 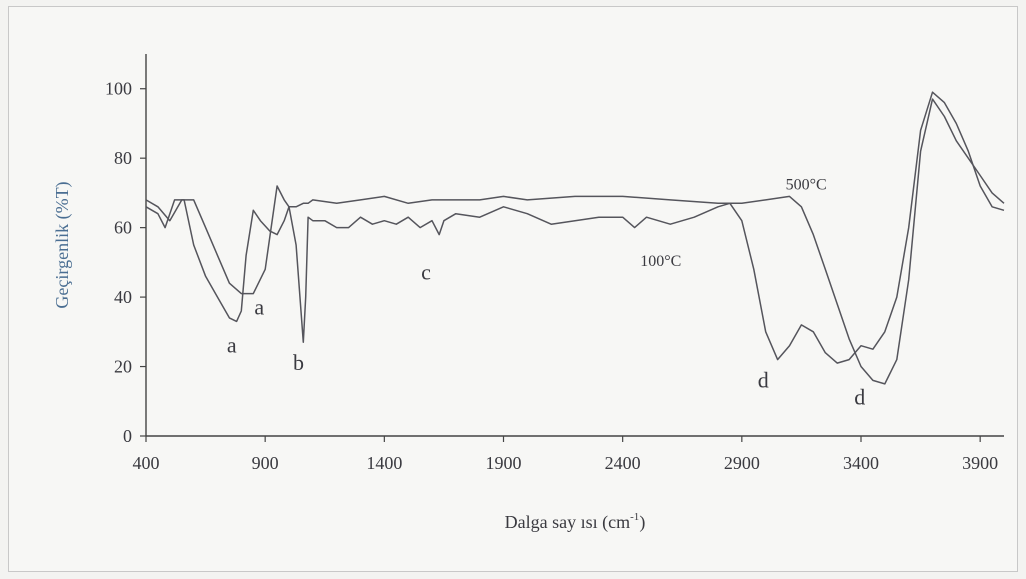 What do you see at coordinates (861, 463) in the screenshot?
I see `x-tick-label: 3400` at bounding box center [861, 463].